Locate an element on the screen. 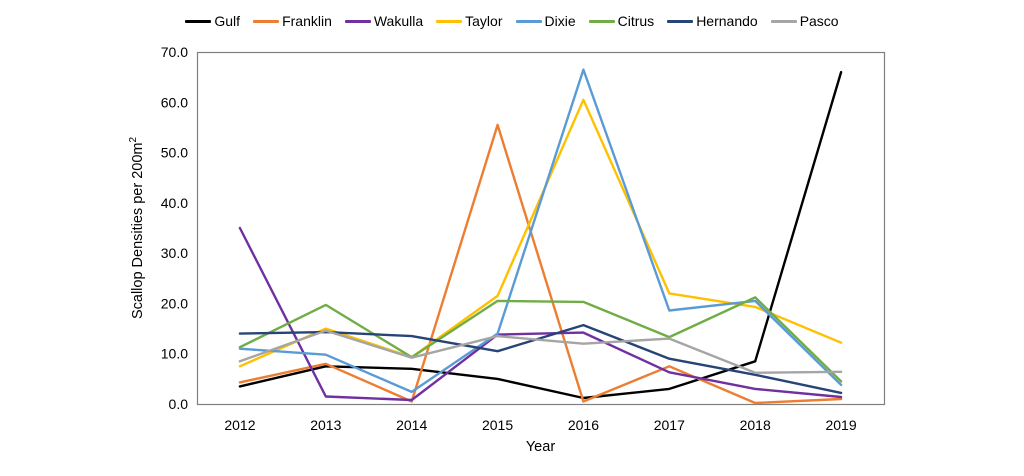 The height and width of the screenshot is (476, 1024). y-tick-label: 0.0 is located at coordinates (179, 404).